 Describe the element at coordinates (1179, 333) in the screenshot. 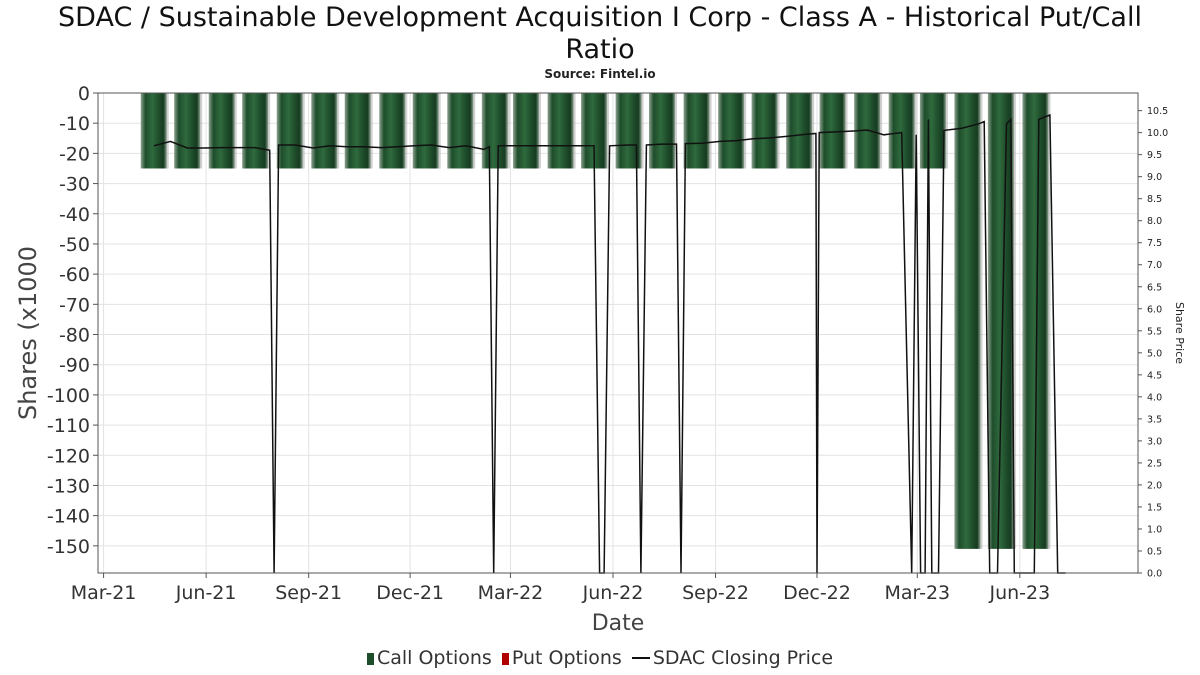

I see `y2-axis-label: Share Price` at that location.